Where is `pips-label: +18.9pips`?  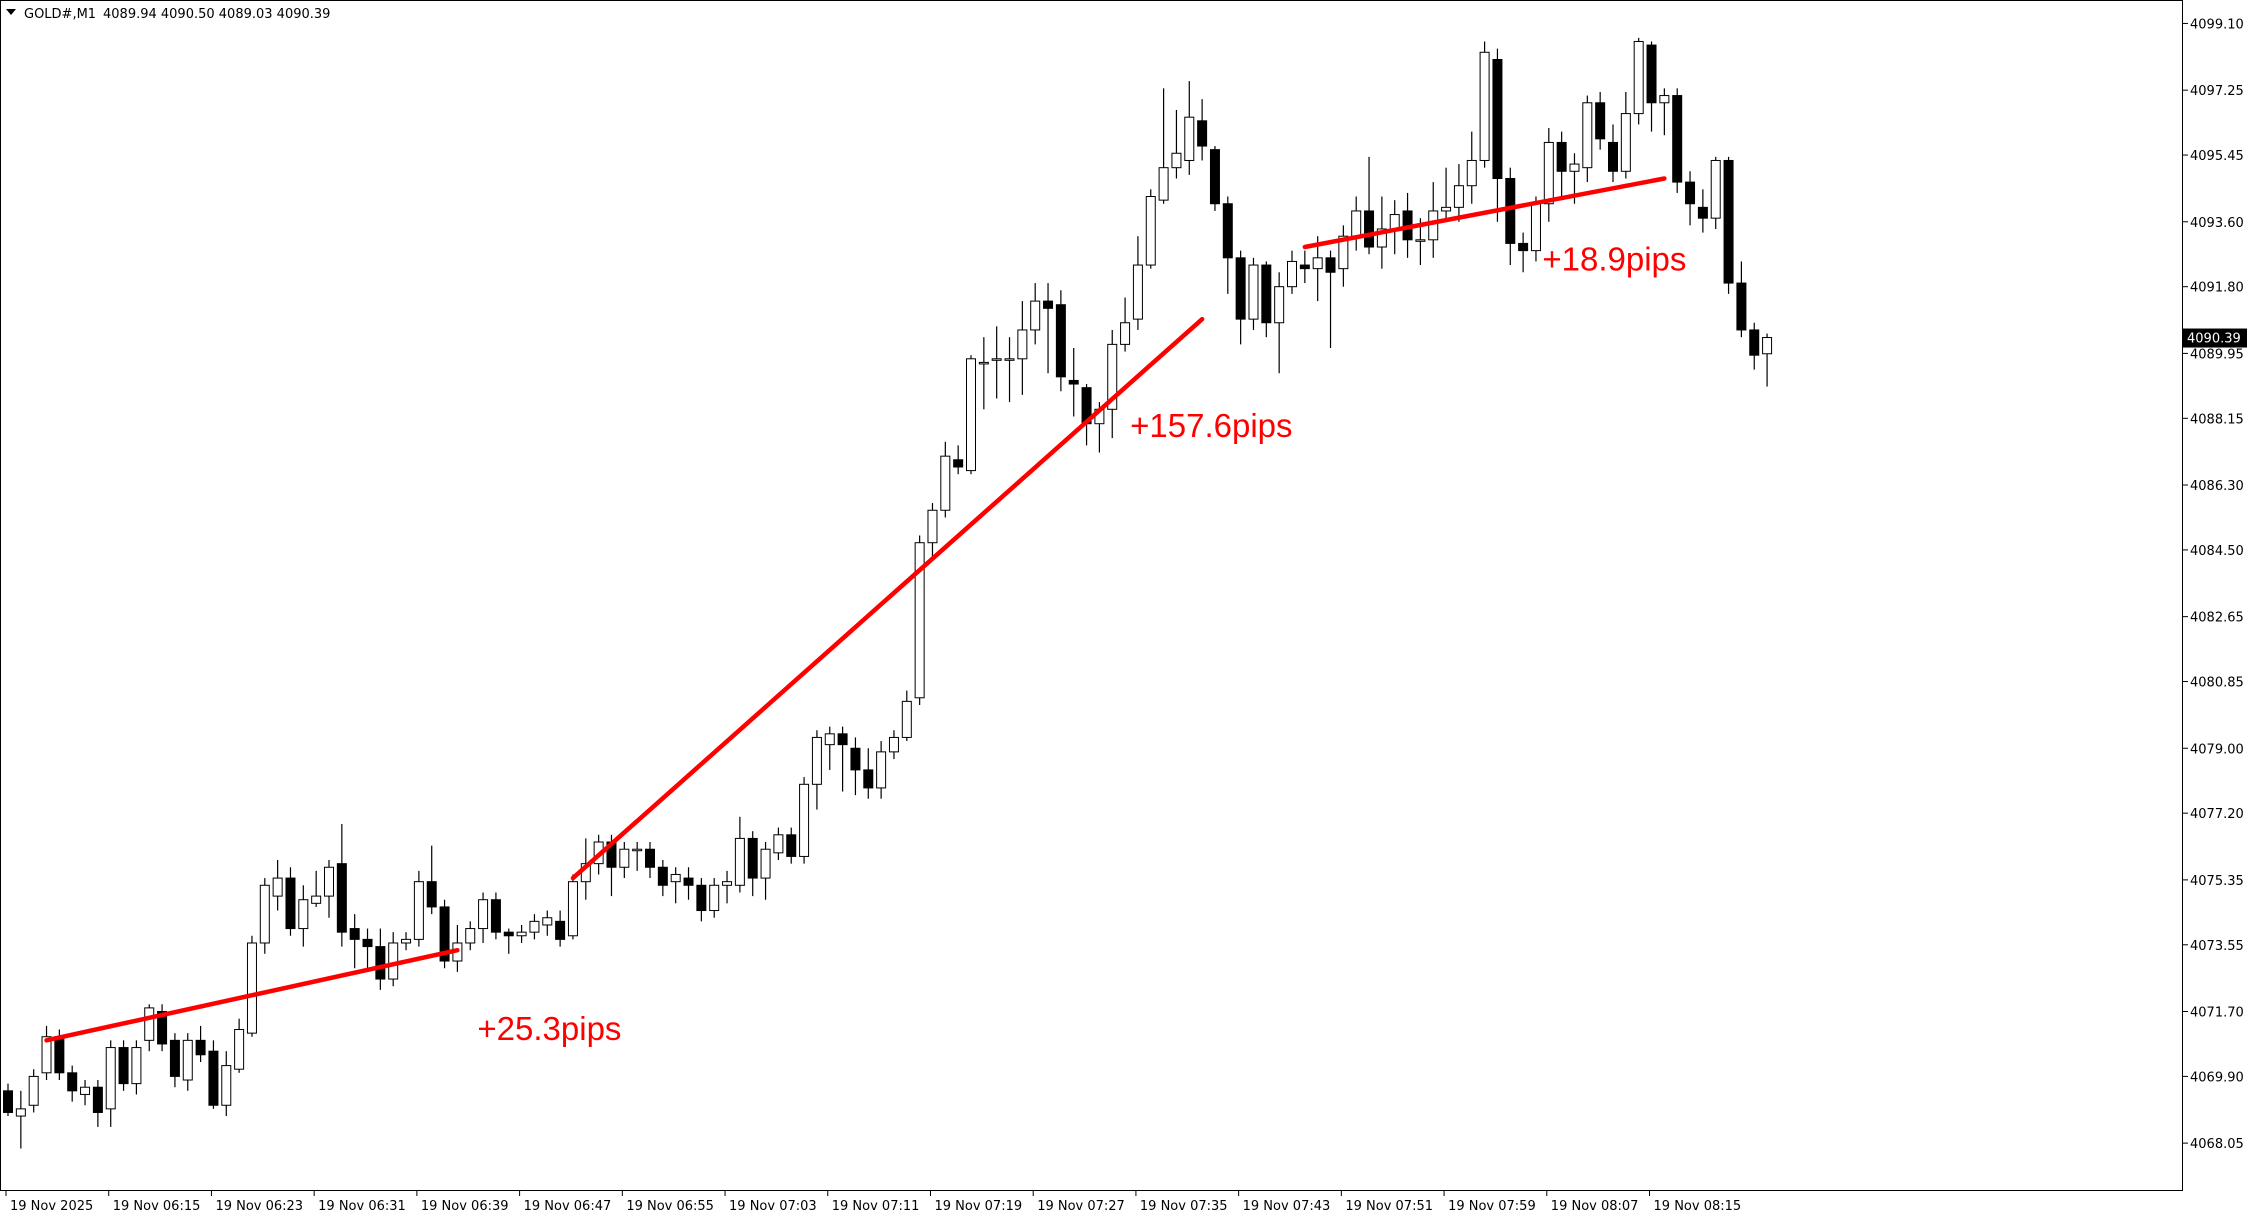 pips-label: +18.9pips is located at coordinates (1614, 259).